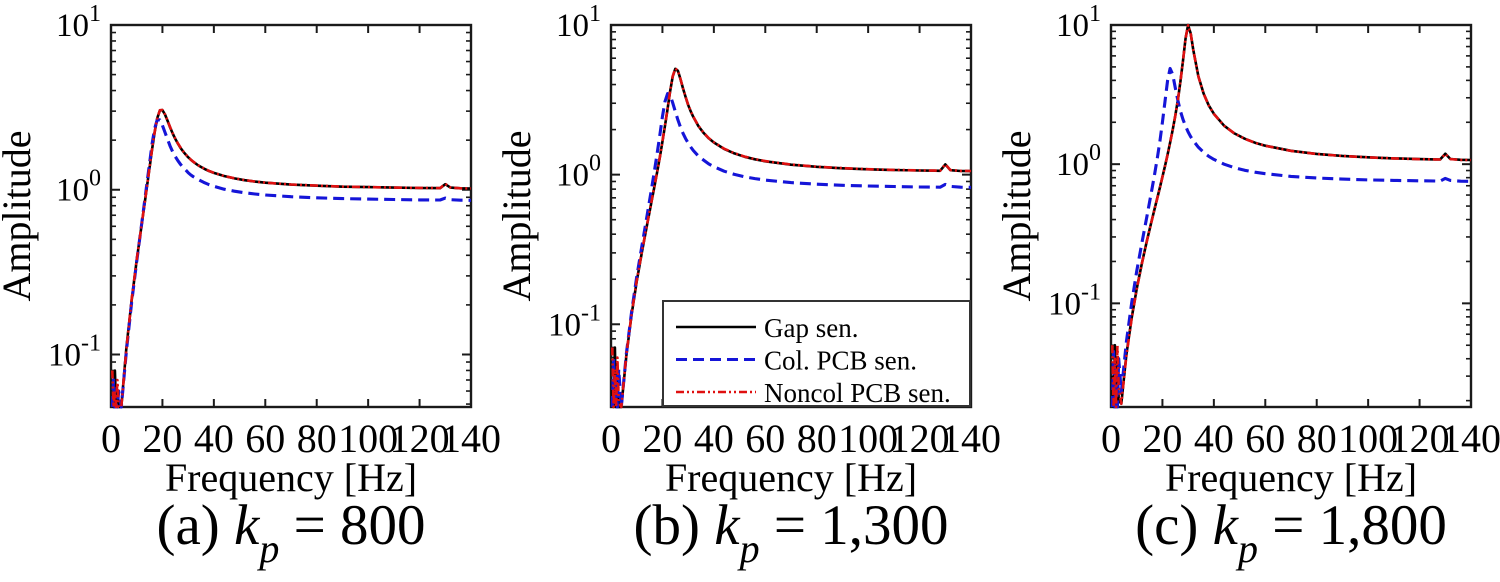 The width and height of the screenshot is (1500, 582). I want to click on caption-index: (a), so click(195, 525).